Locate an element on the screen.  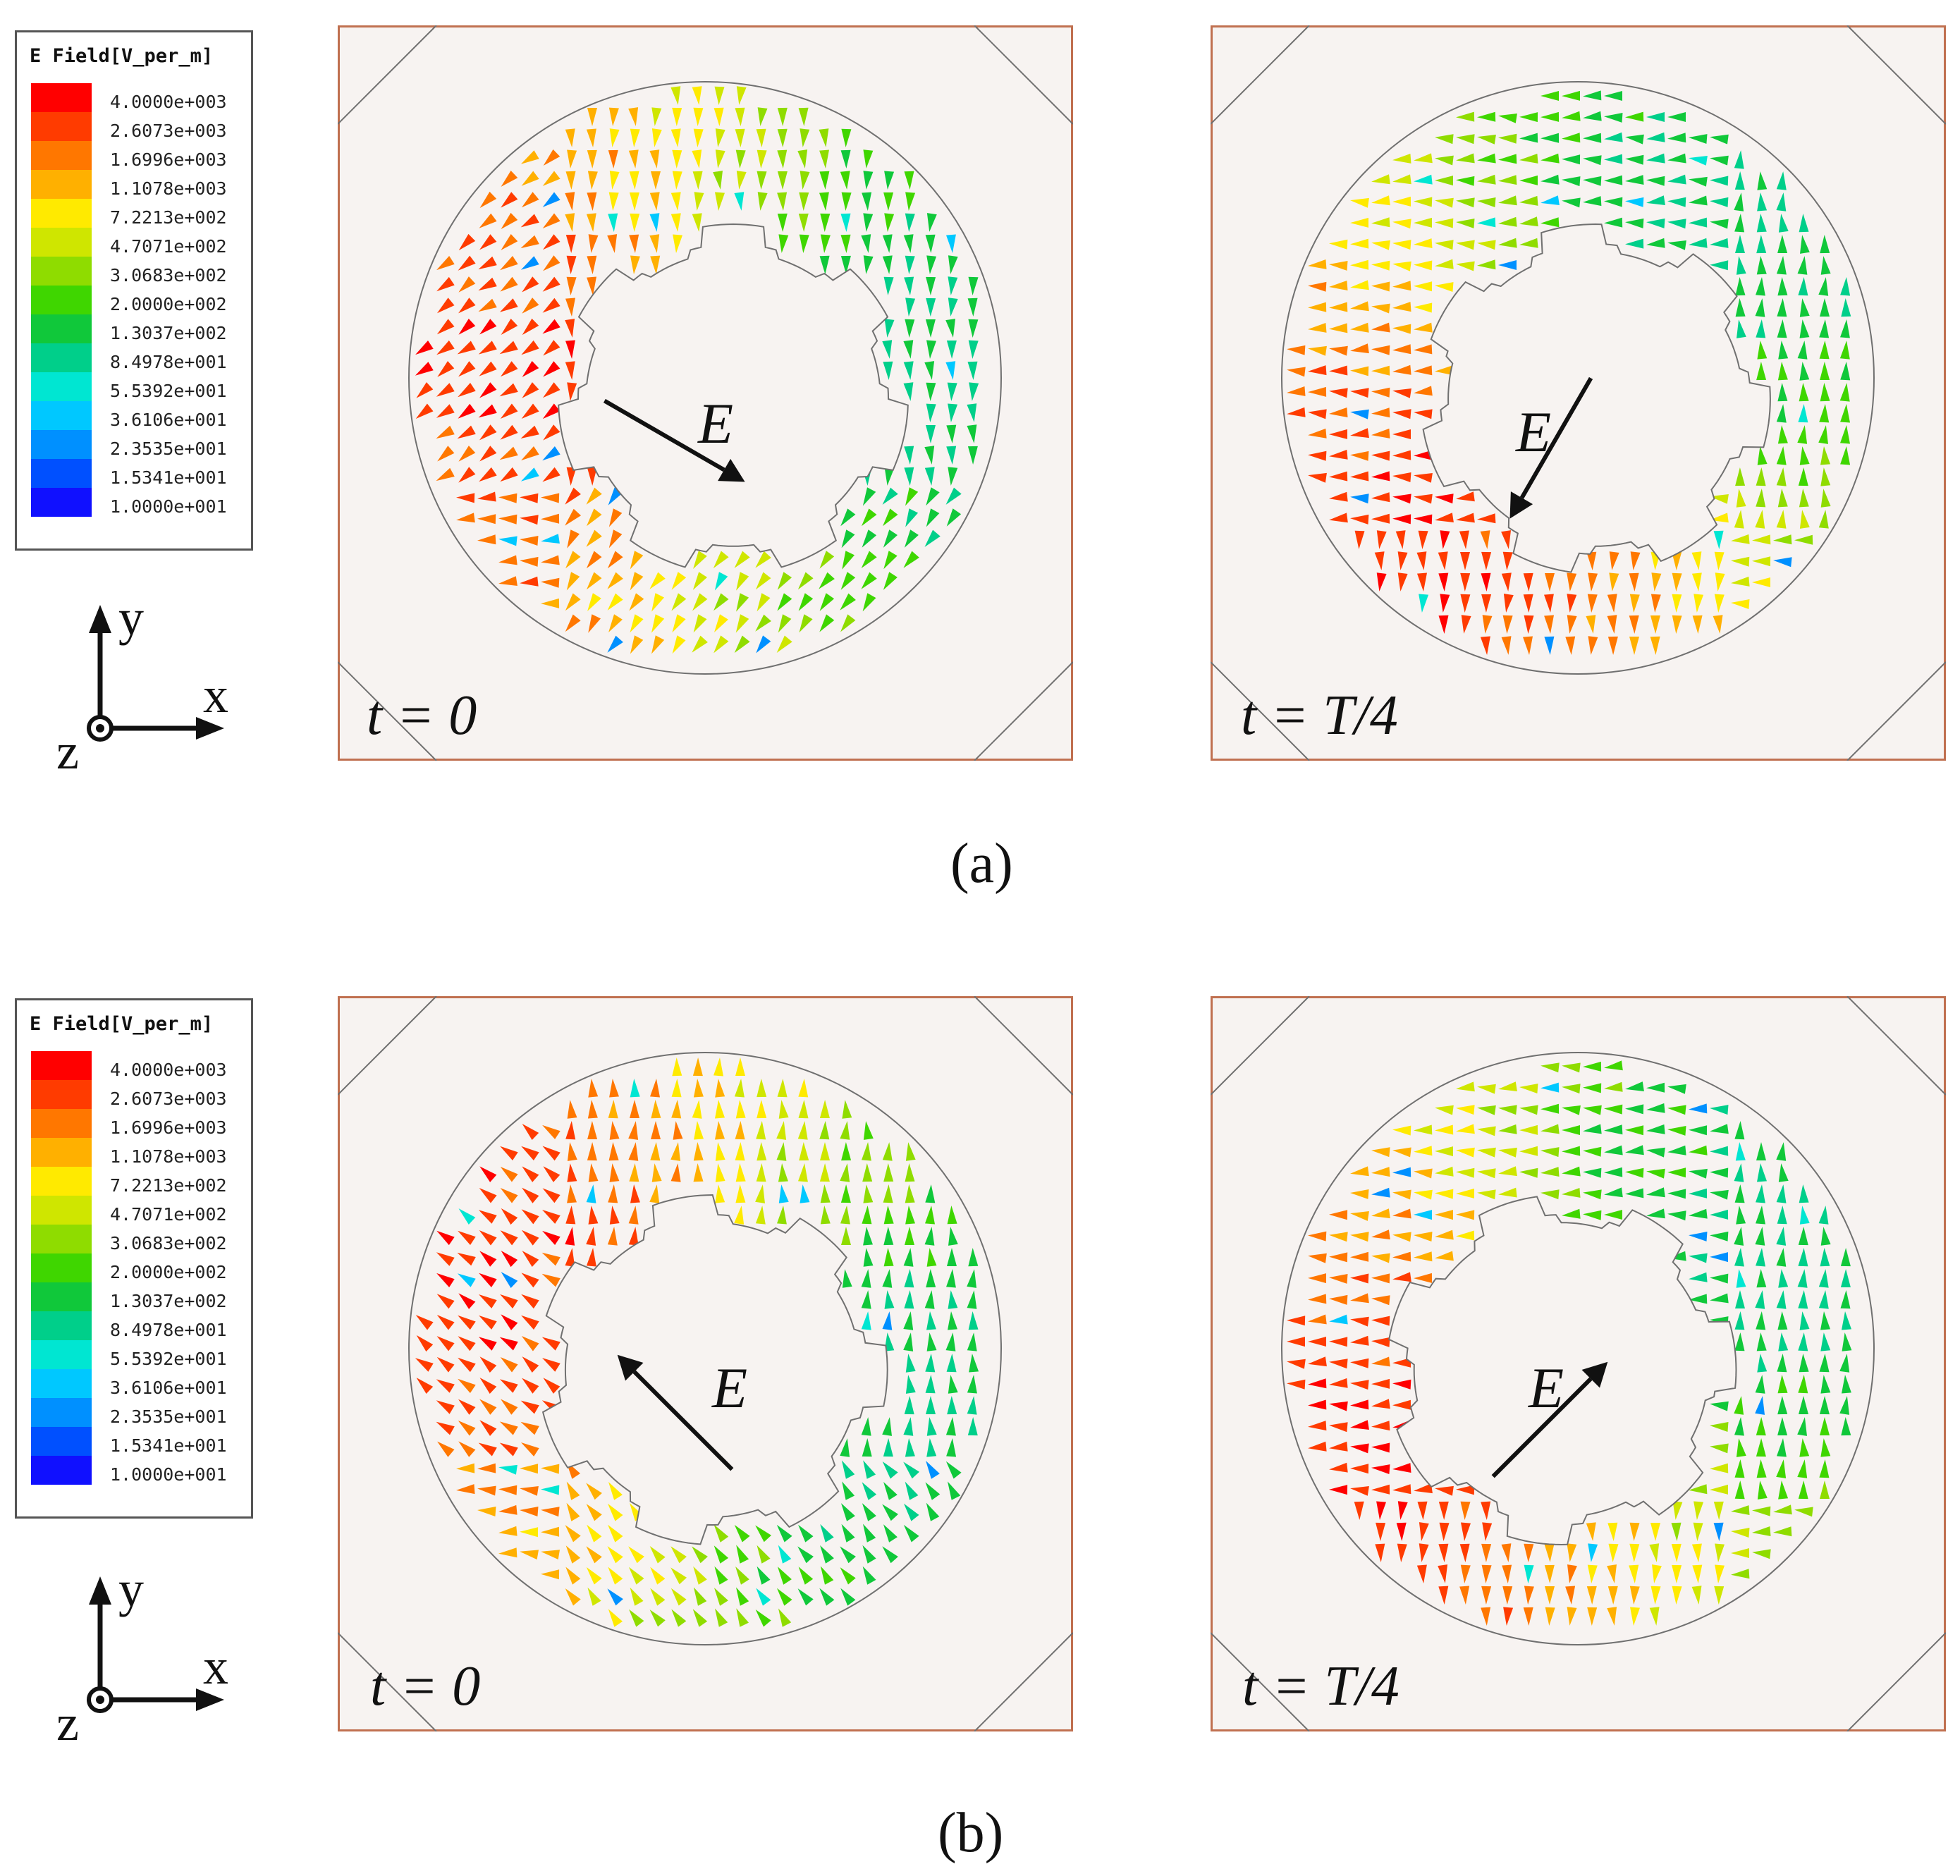
field-panel-a-t4 is located at coordinates (1578, 393).